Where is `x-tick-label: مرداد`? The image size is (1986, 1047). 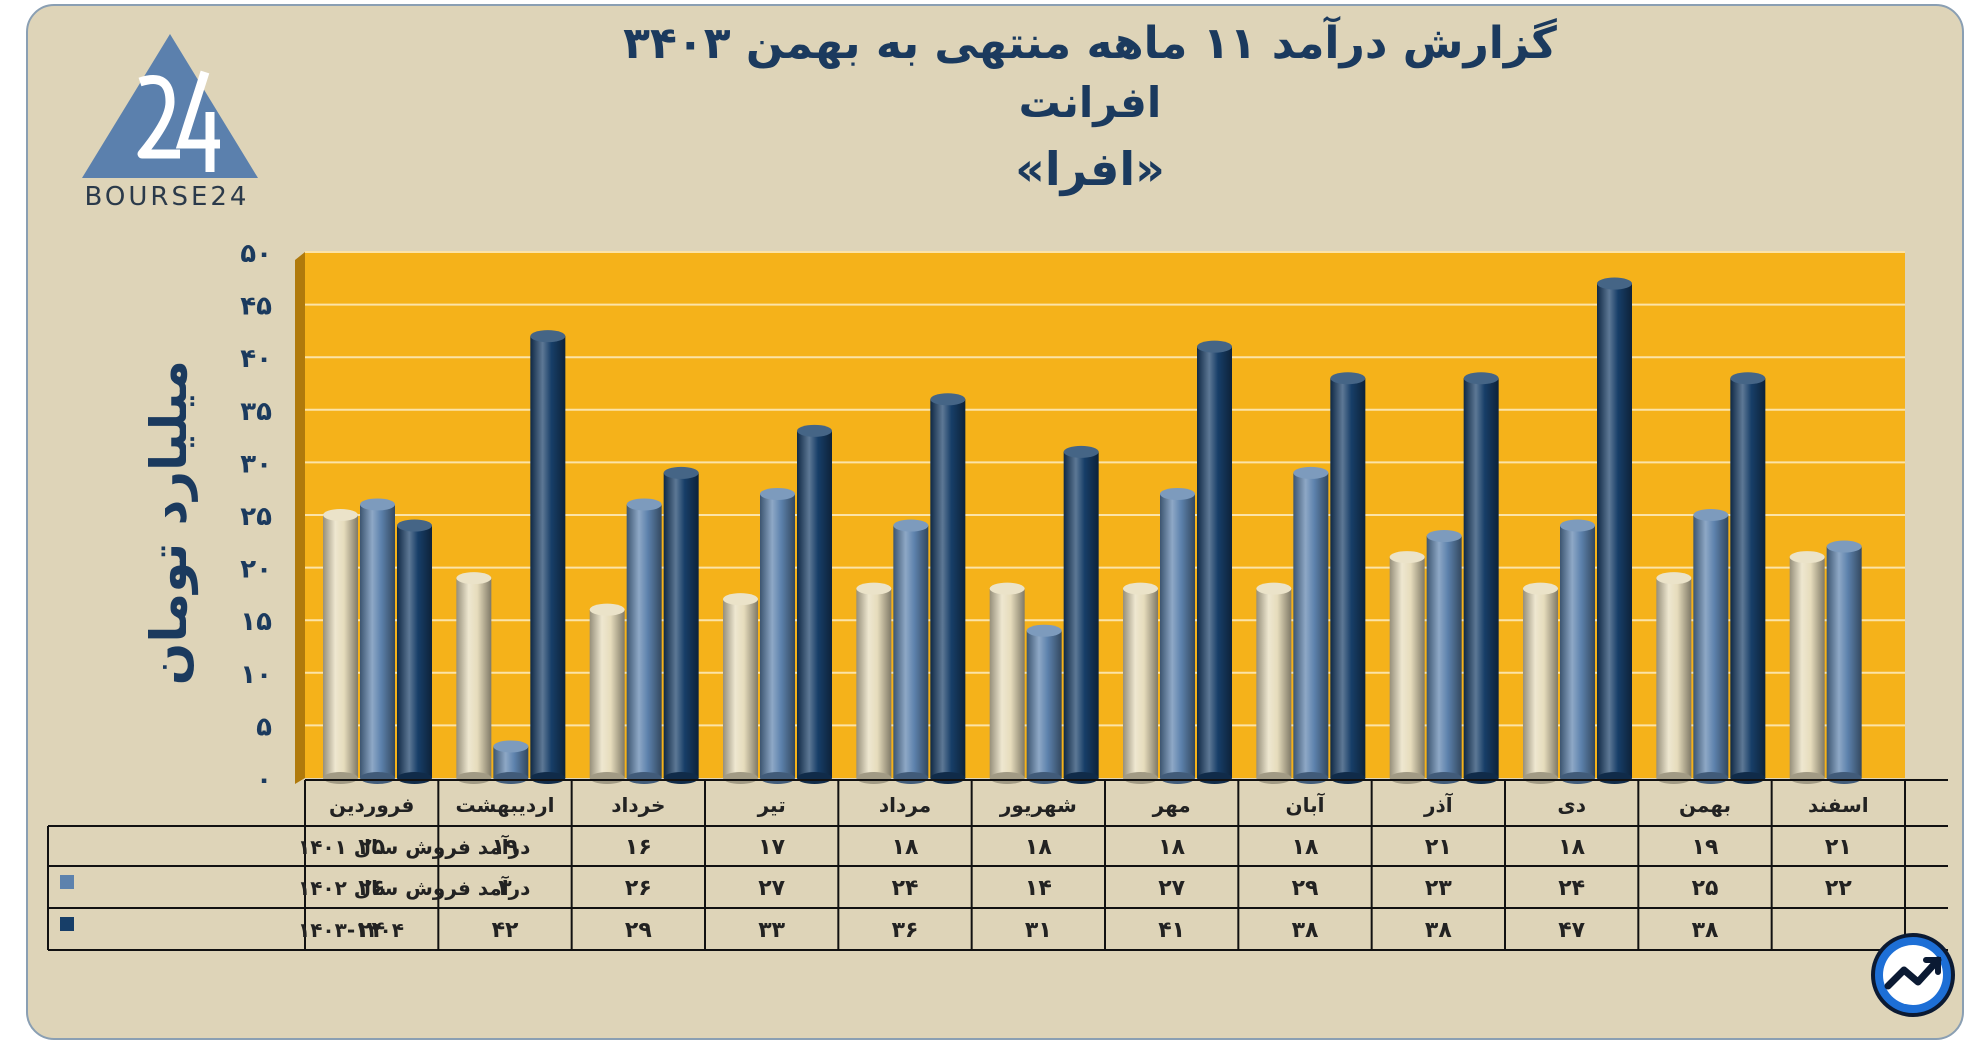
x-tick-label: مرداد is located at coordinates (905, 805).